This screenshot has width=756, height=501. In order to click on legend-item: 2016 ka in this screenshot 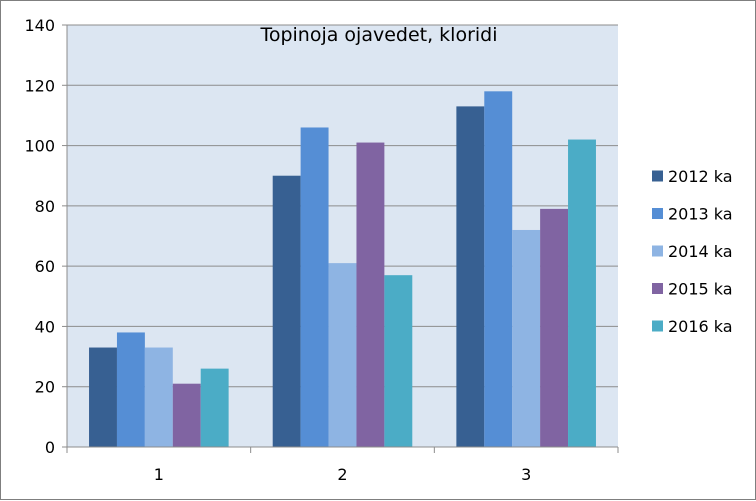, I will do `click(692, 326)`.